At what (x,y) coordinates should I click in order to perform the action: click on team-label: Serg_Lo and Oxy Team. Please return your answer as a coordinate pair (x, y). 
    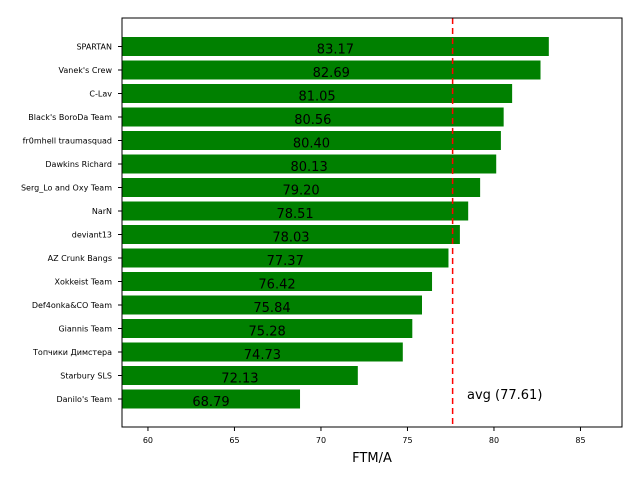
    Looking at the image, I should click on (66, 188).